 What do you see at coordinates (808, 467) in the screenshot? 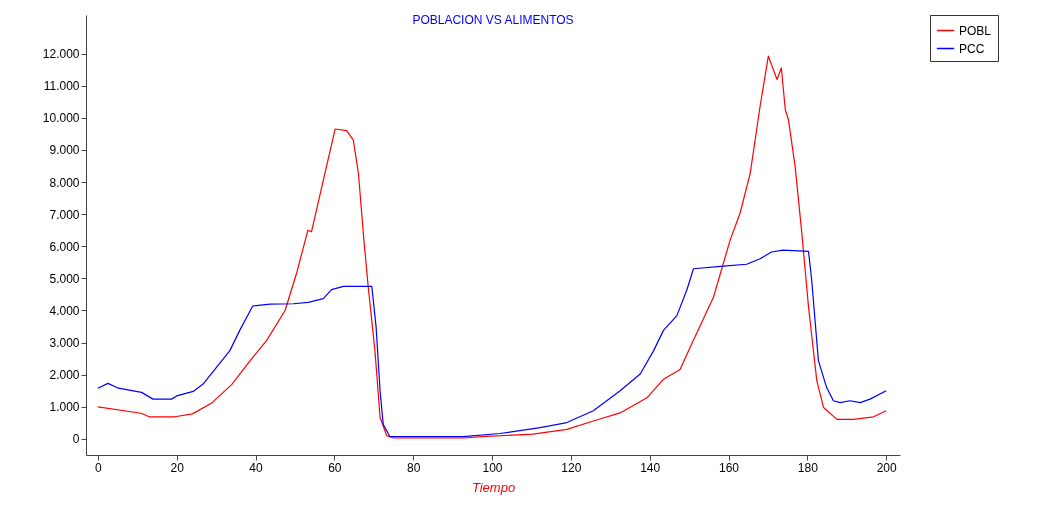
I see `x-tick-label: 180` at bounding box center [808, 467].